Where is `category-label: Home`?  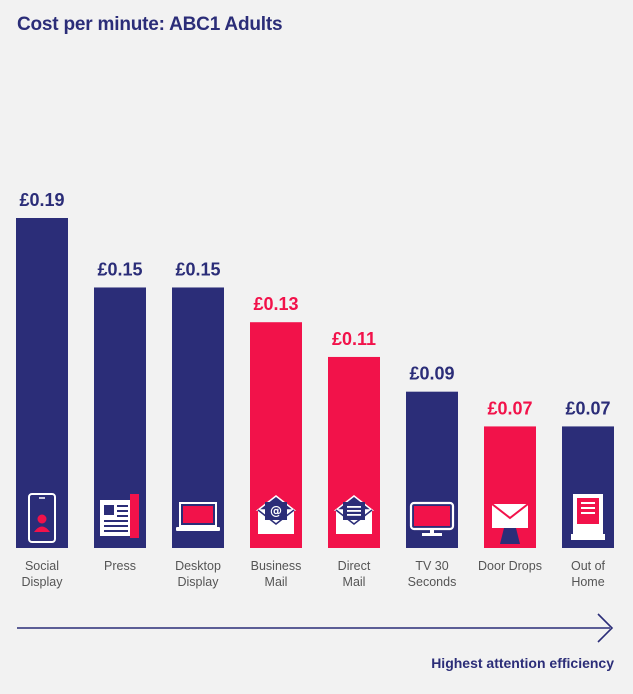 category-label: Home is located at coordinates (587, 582).